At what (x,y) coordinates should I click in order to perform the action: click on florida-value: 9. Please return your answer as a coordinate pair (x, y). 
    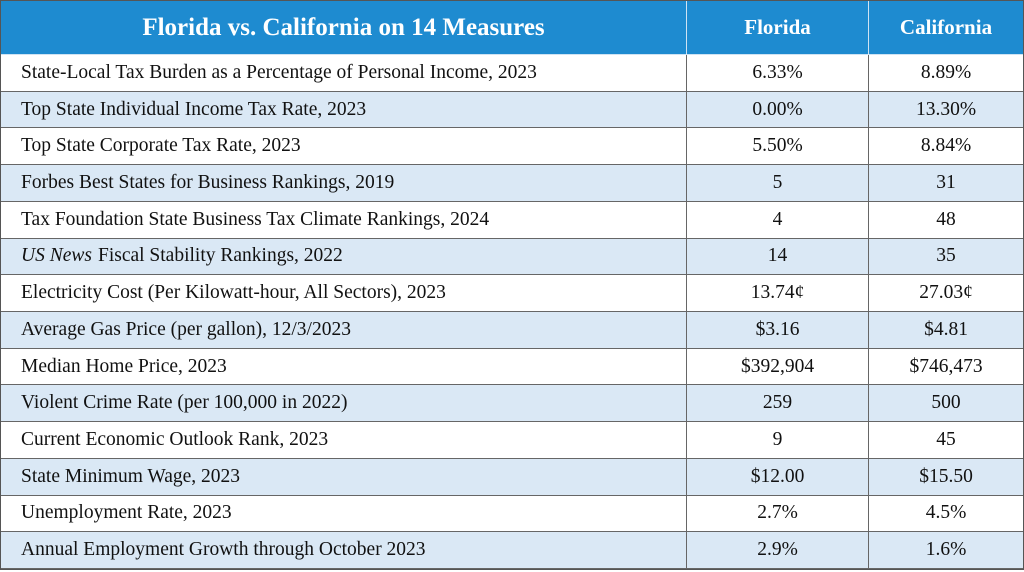
    Looking at the image, I should click on (778, 440).